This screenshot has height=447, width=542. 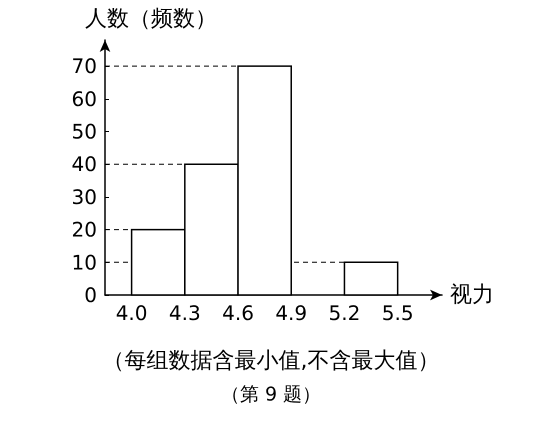 What do you see at coordinates (84, 98) in the screenshot?
I see `y-tick-label: 60` at bounding box center [84, 98].